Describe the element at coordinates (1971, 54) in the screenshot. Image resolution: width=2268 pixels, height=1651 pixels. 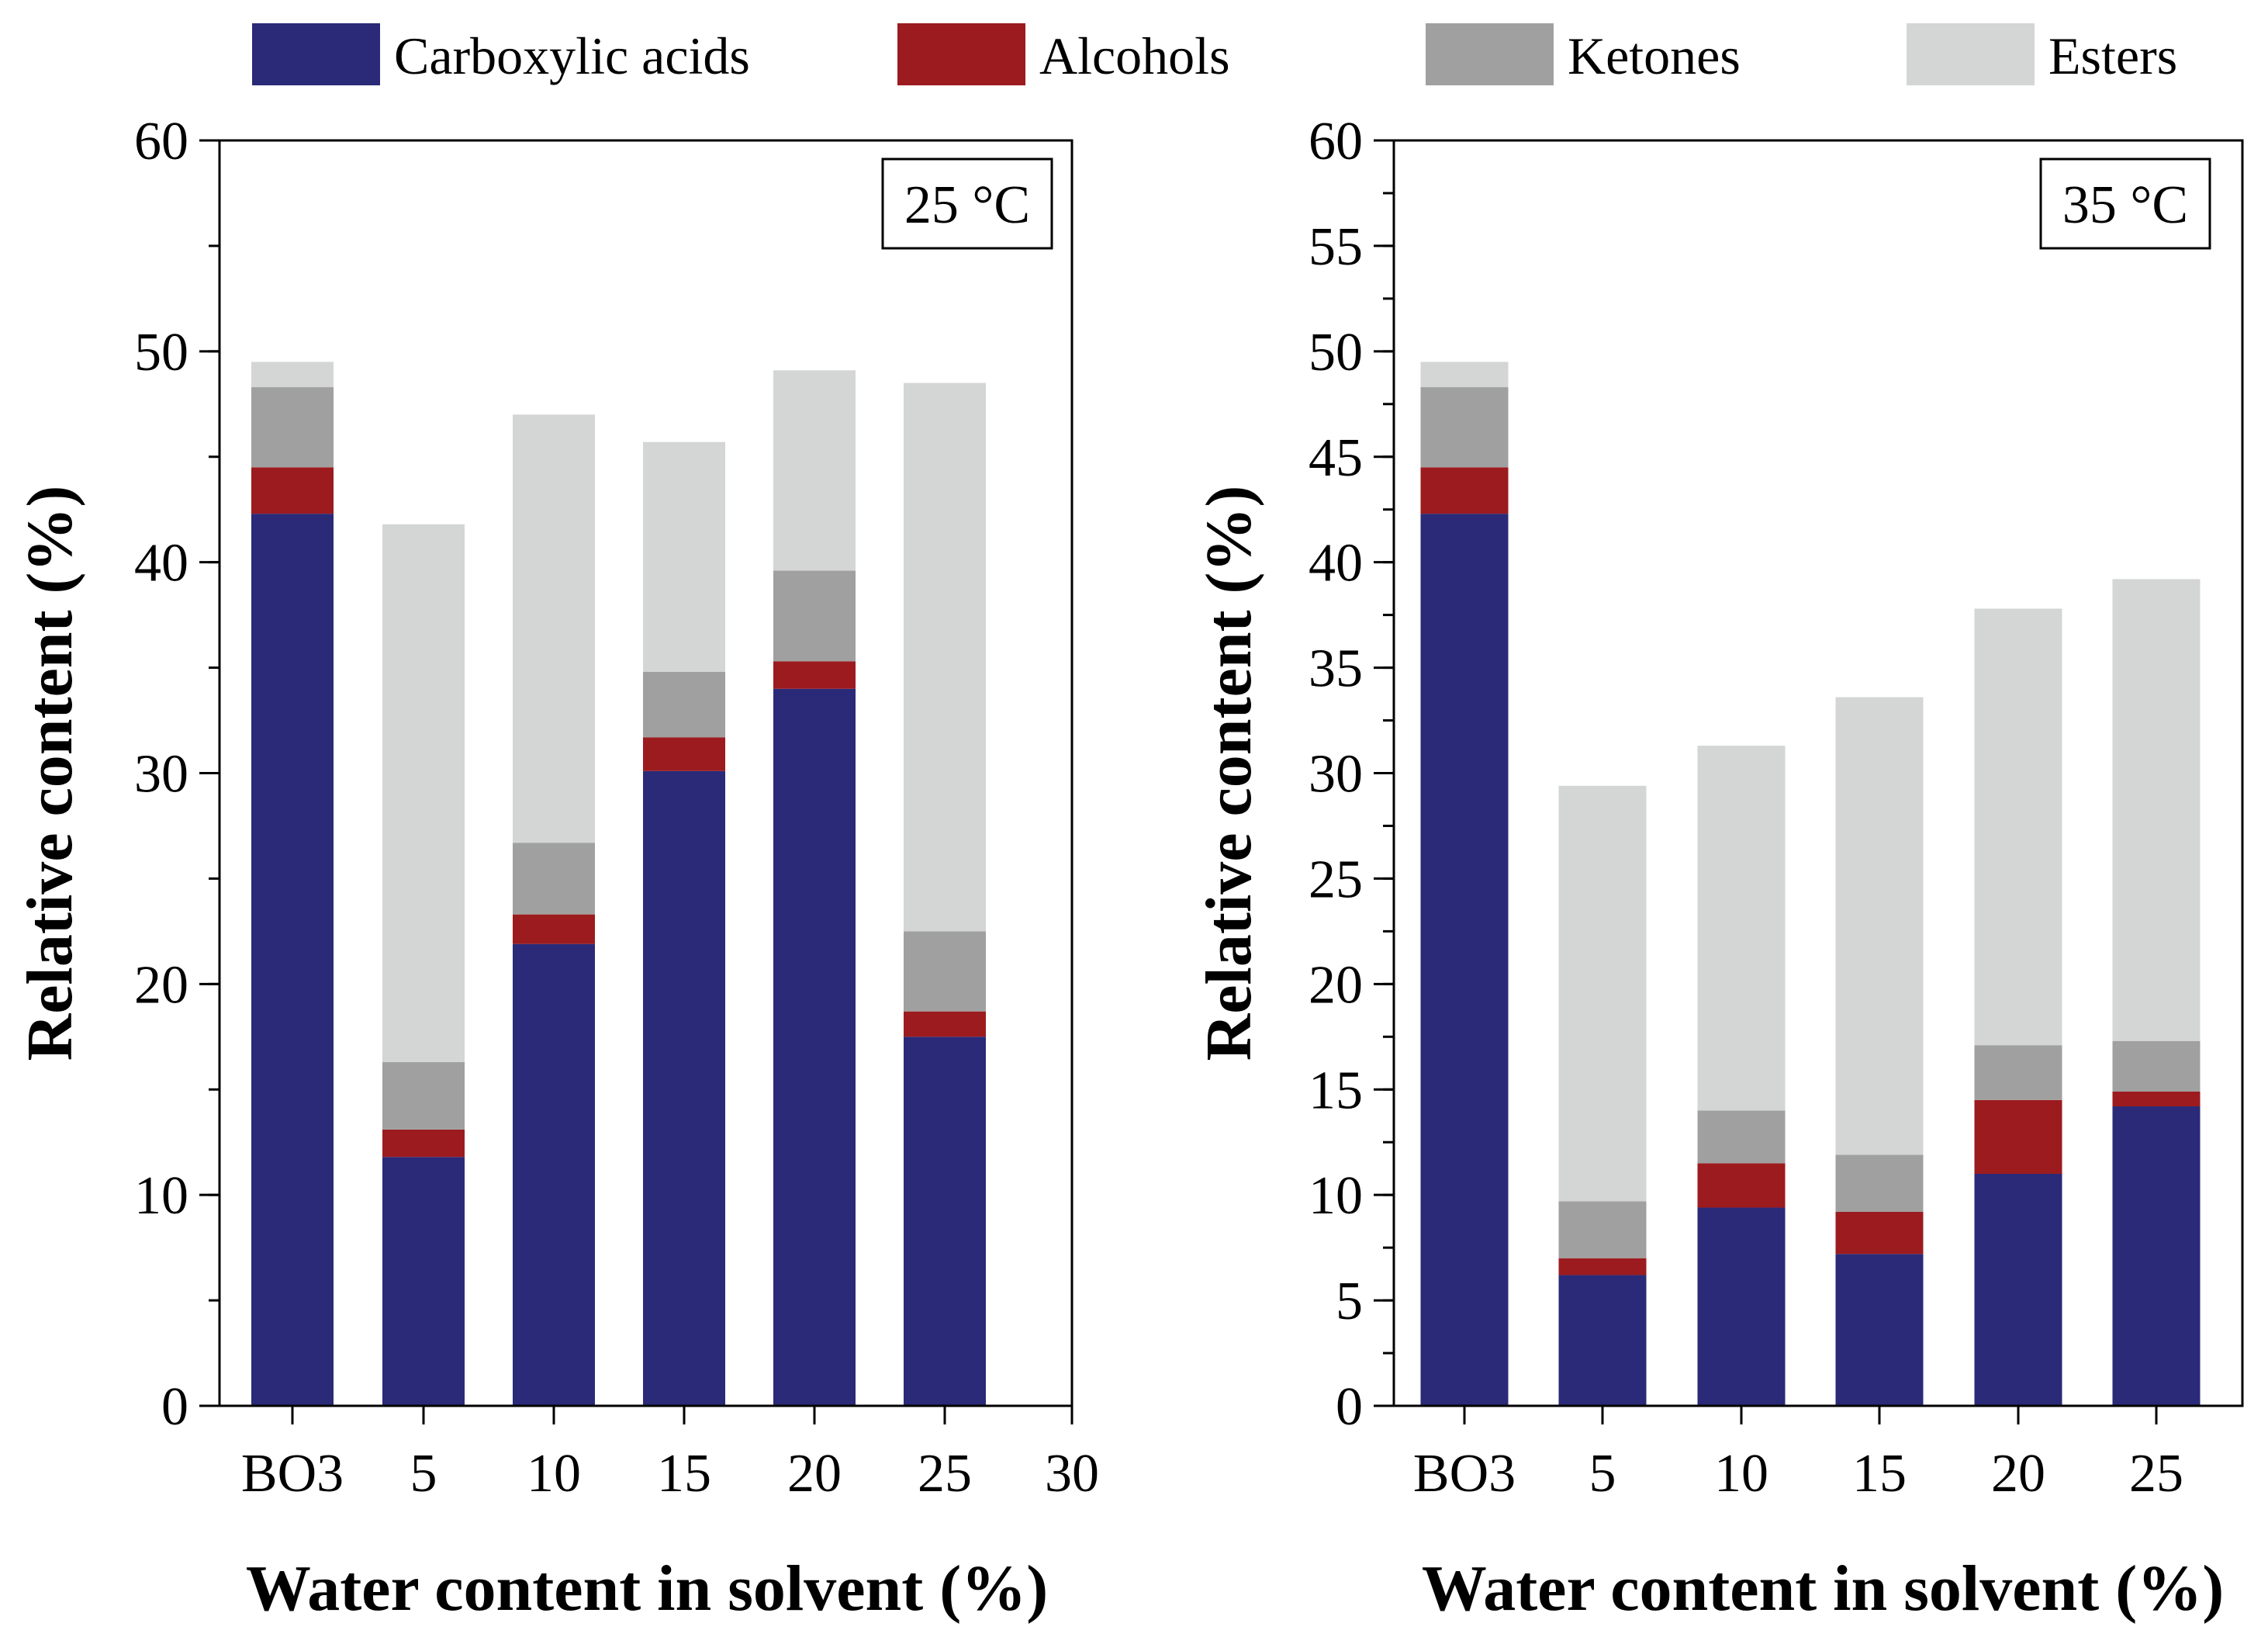
I see `legend-swatch-esters` at that location.